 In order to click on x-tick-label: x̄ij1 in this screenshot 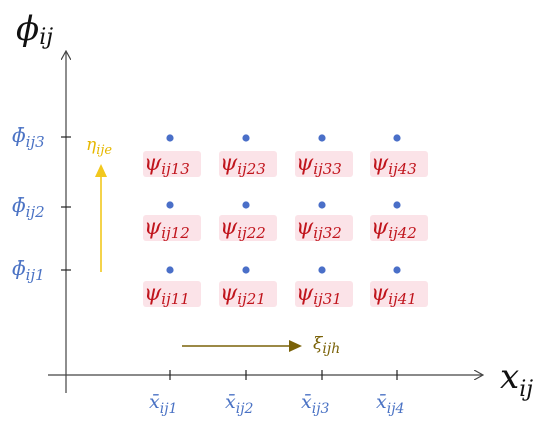, I will do `click(163, 404)`.